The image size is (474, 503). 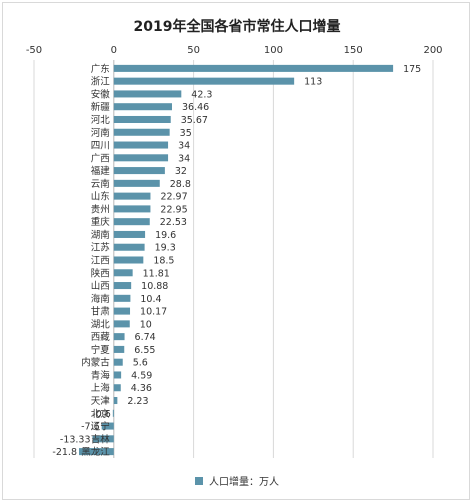 I want to click on category-label: 广西, so click(x=100, y=158).